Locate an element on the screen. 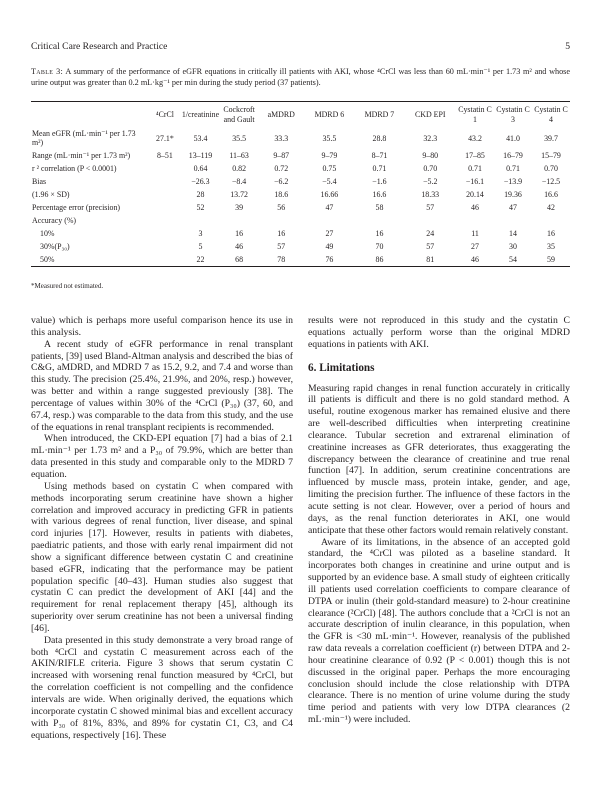  table-cell: 16.6 is located at coordinates (551, 195).